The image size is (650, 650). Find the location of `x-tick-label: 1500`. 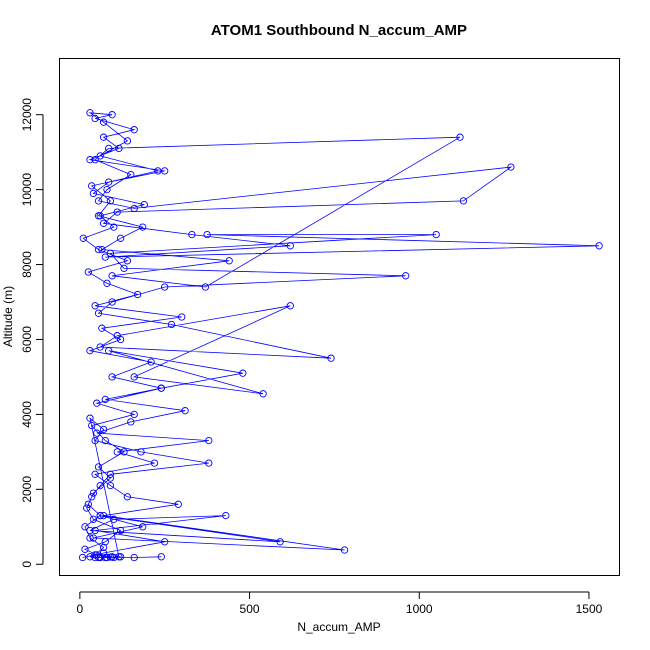

x-tick-label: 1500 is located at coordinates (589, 609).